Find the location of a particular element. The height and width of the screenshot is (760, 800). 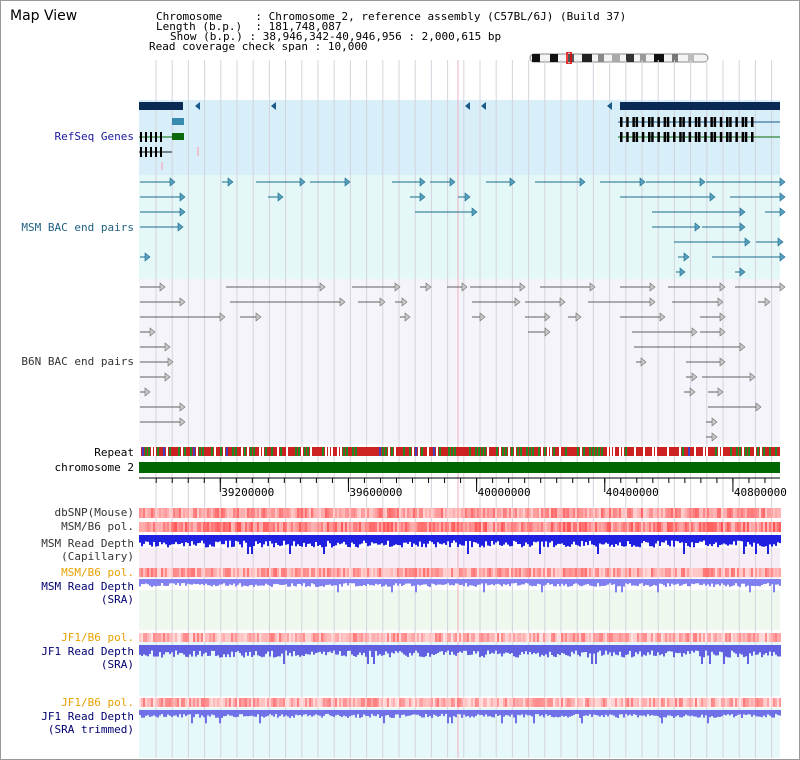

track-label-b6n-bac: B6N BAC end pairs is located at coordinates (77, 361).